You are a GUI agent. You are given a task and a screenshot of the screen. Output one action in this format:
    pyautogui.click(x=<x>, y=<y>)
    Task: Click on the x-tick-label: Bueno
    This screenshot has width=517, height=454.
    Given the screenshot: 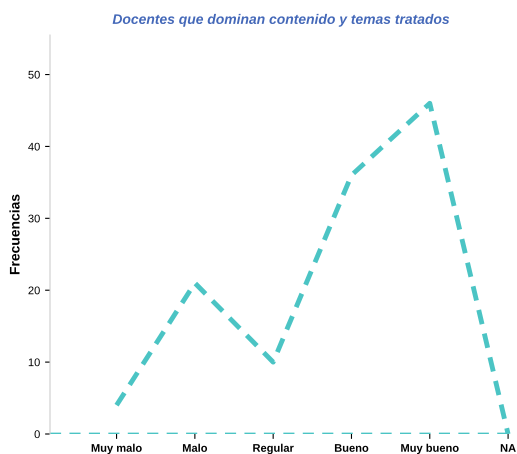 What is the action you would take?
    pyautogui.click(x=351, y=448)
    